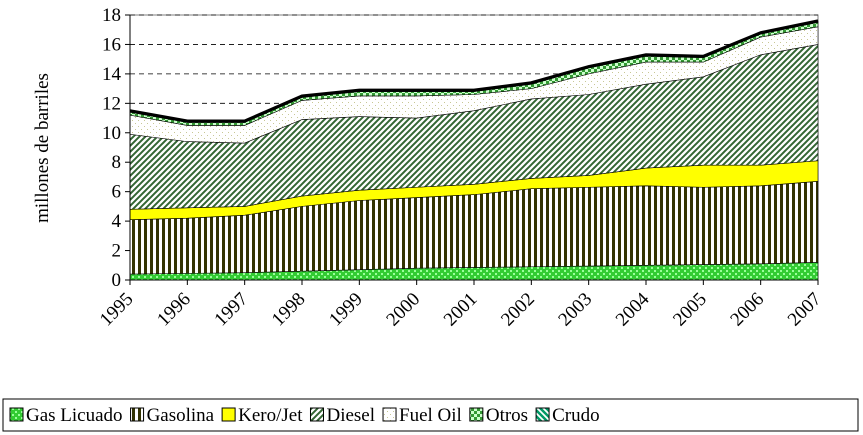  I want to click on x-tick-label: 1998, so click(289, 310).